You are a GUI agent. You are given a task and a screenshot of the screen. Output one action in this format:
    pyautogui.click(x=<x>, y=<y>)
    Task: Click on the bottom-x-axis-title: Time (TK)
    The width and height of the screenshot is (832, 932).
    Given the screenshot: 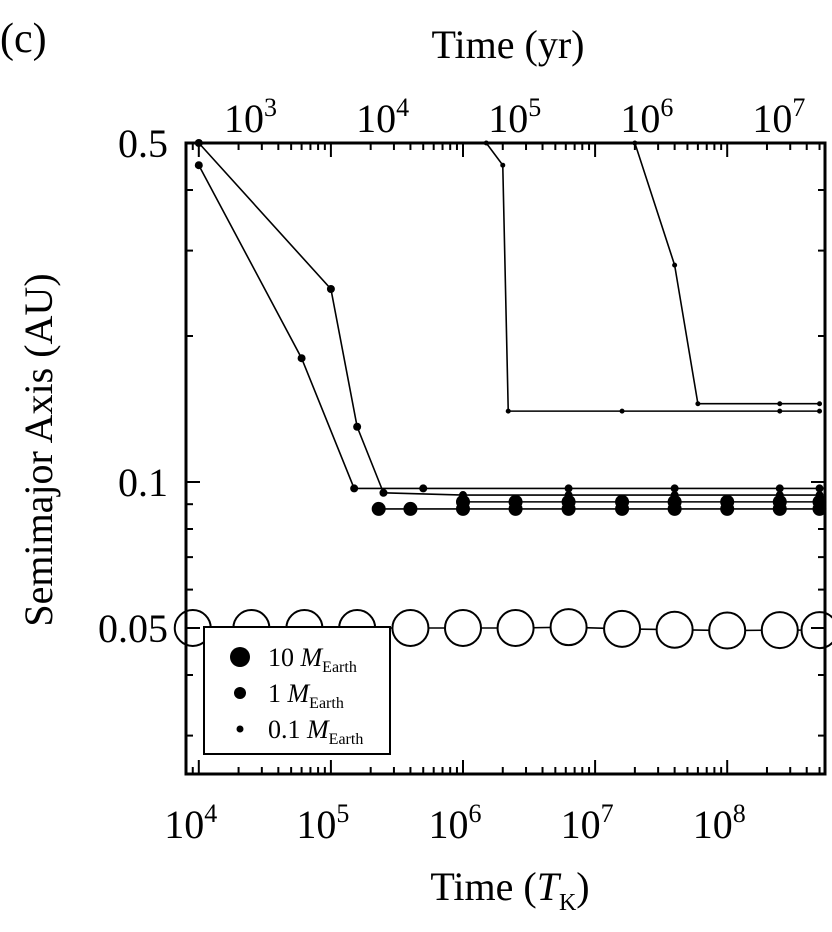 What is the action you would take?
    pyautogui.click(x=509, y=890)
    